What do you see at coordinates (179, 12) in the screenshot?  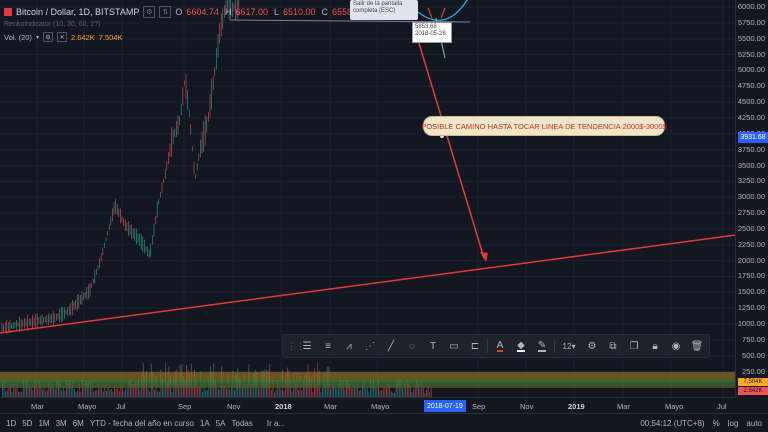 I see `open-label: O` at bounding box center [179, 12].